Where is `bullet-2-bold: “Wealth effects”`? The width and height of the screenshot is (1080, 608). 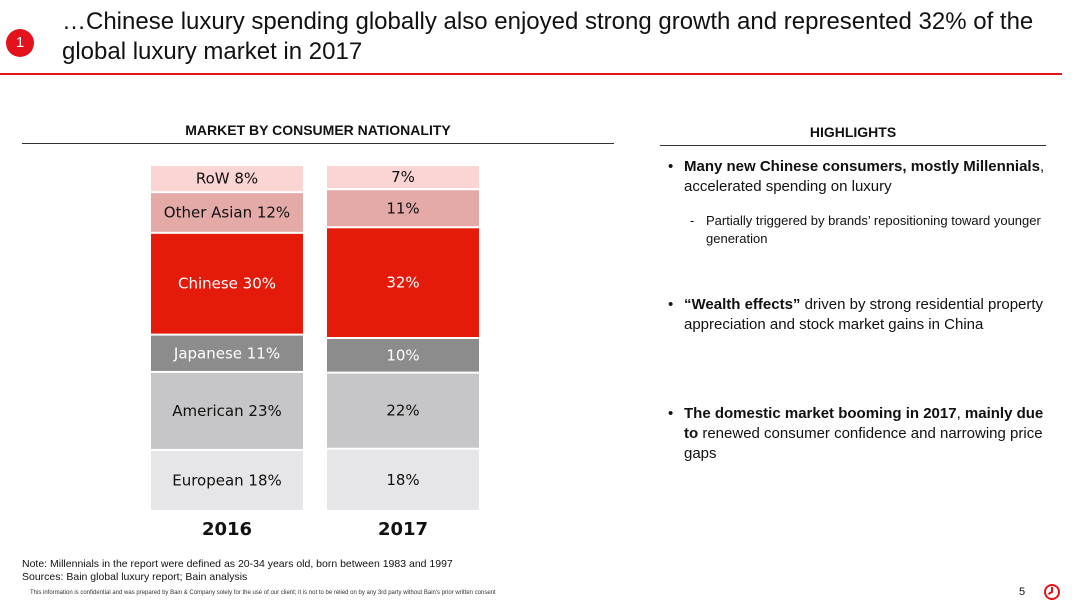
bullet-2-bold: “Wealth effects” is located at coordinates (742, 304).